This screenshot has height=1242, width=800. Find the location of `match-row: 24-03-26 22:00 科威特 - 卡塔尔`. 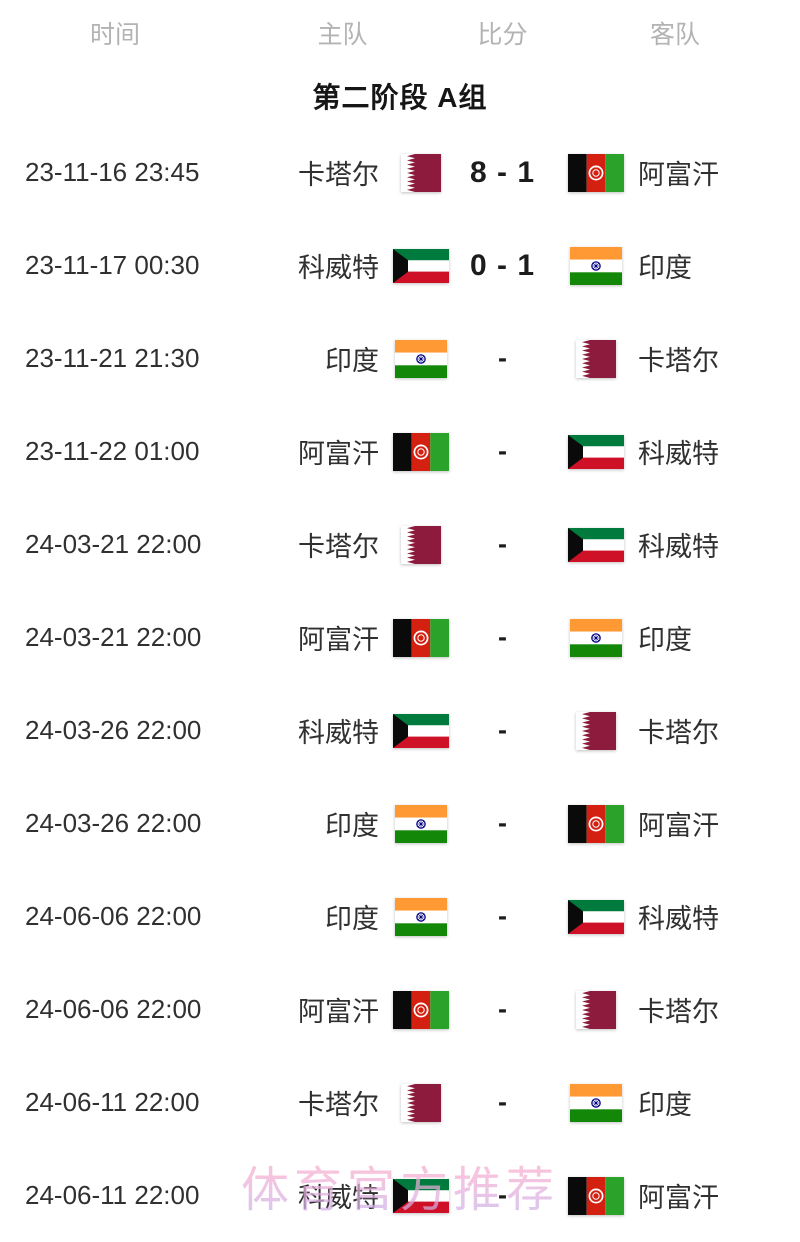

match-row: 24-03-26 22:00 科威特 - 卡塔尔 is located at coordinates (400, 730).